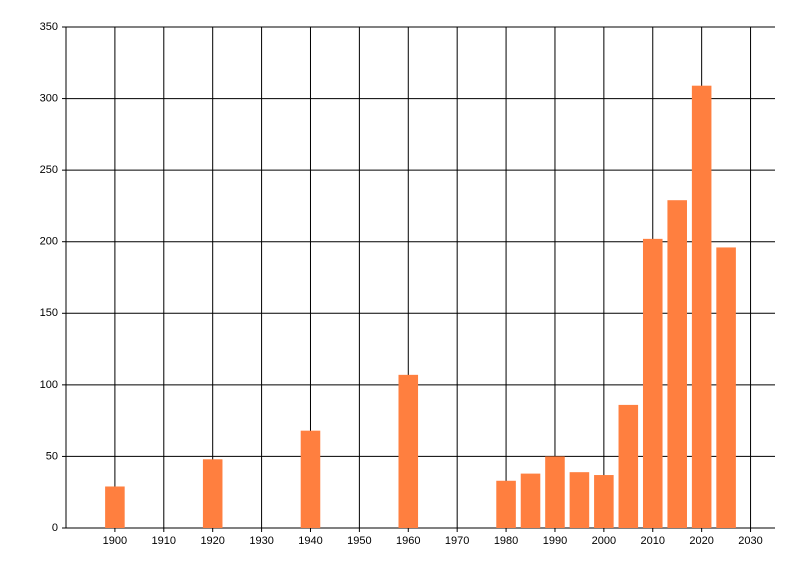 This screenshot has width=800, height=576. What do you see at coordinates (408, 541) in the screenshot?
I see `x-tick-label: 1960` at bounding box center [408, 541].